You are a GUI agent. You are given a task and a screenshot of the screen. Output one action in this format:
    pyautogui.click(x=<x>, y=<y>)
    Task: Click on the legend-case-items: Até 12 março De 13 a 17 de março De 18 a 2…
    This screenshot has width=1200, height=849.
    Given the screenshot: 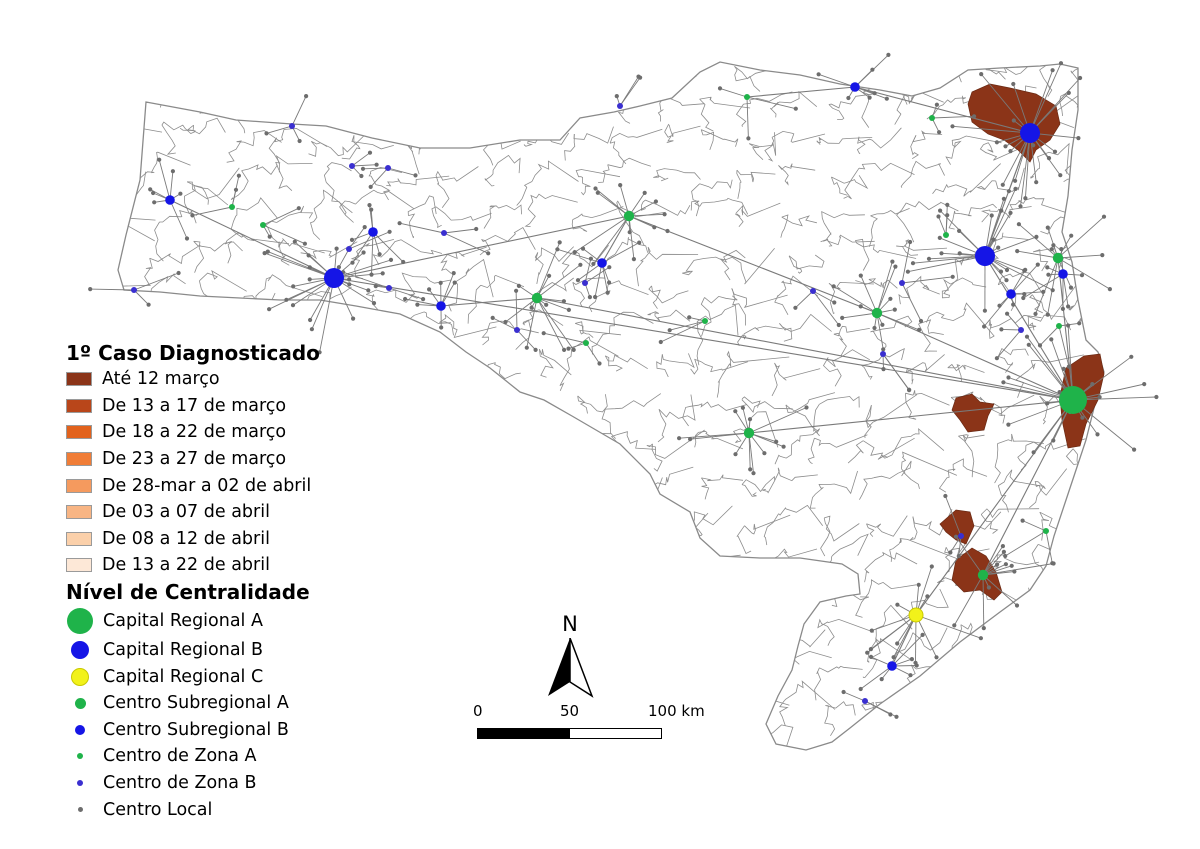 What is the action you would take?
    pyautogui.click(x=216, y=472)
    